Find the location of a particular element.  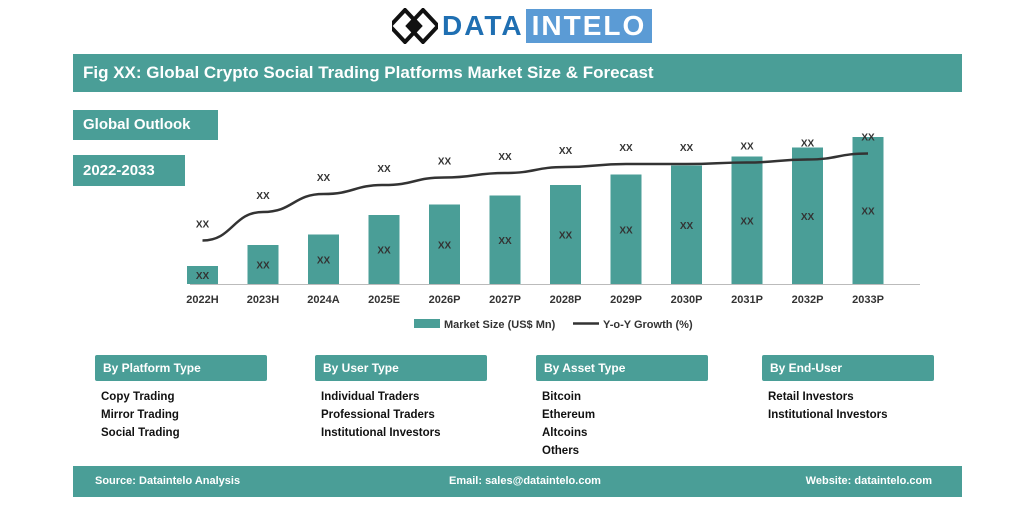

bar-2025E is located at coordinates (384, 249).